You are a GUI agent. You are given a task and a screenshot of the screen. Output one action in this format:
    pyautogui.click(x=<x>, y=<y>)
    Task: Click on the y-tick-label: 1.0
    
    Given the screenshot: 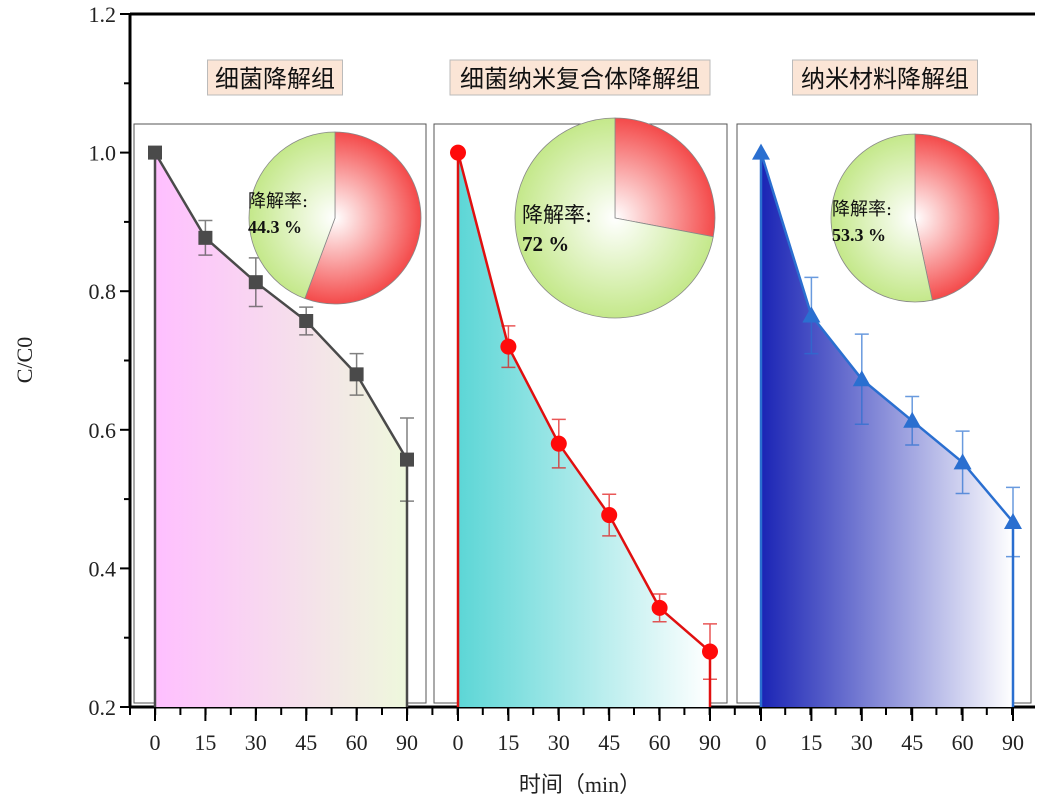 What is the action you would take?
    pyautogui.click(x=103, y=153)
    